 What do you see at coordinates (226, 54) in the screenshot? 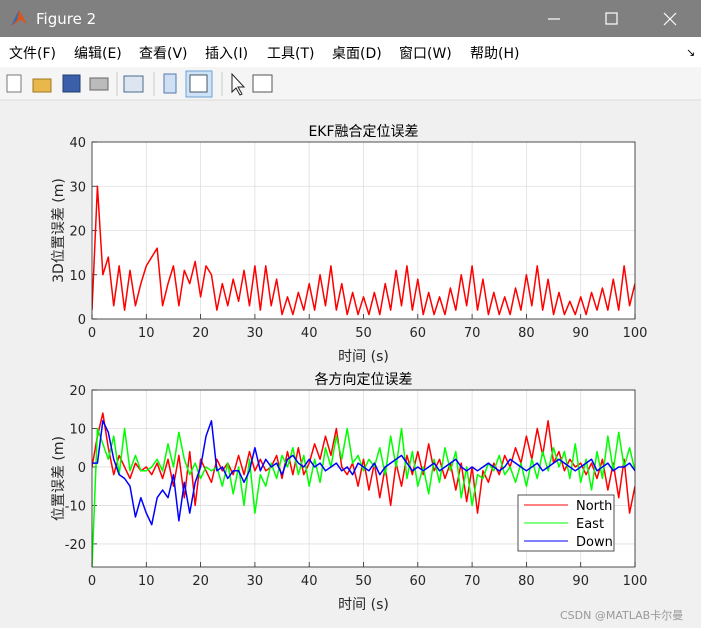
I see `menu-item: 插入(I)` at bounding box center [226, 54].